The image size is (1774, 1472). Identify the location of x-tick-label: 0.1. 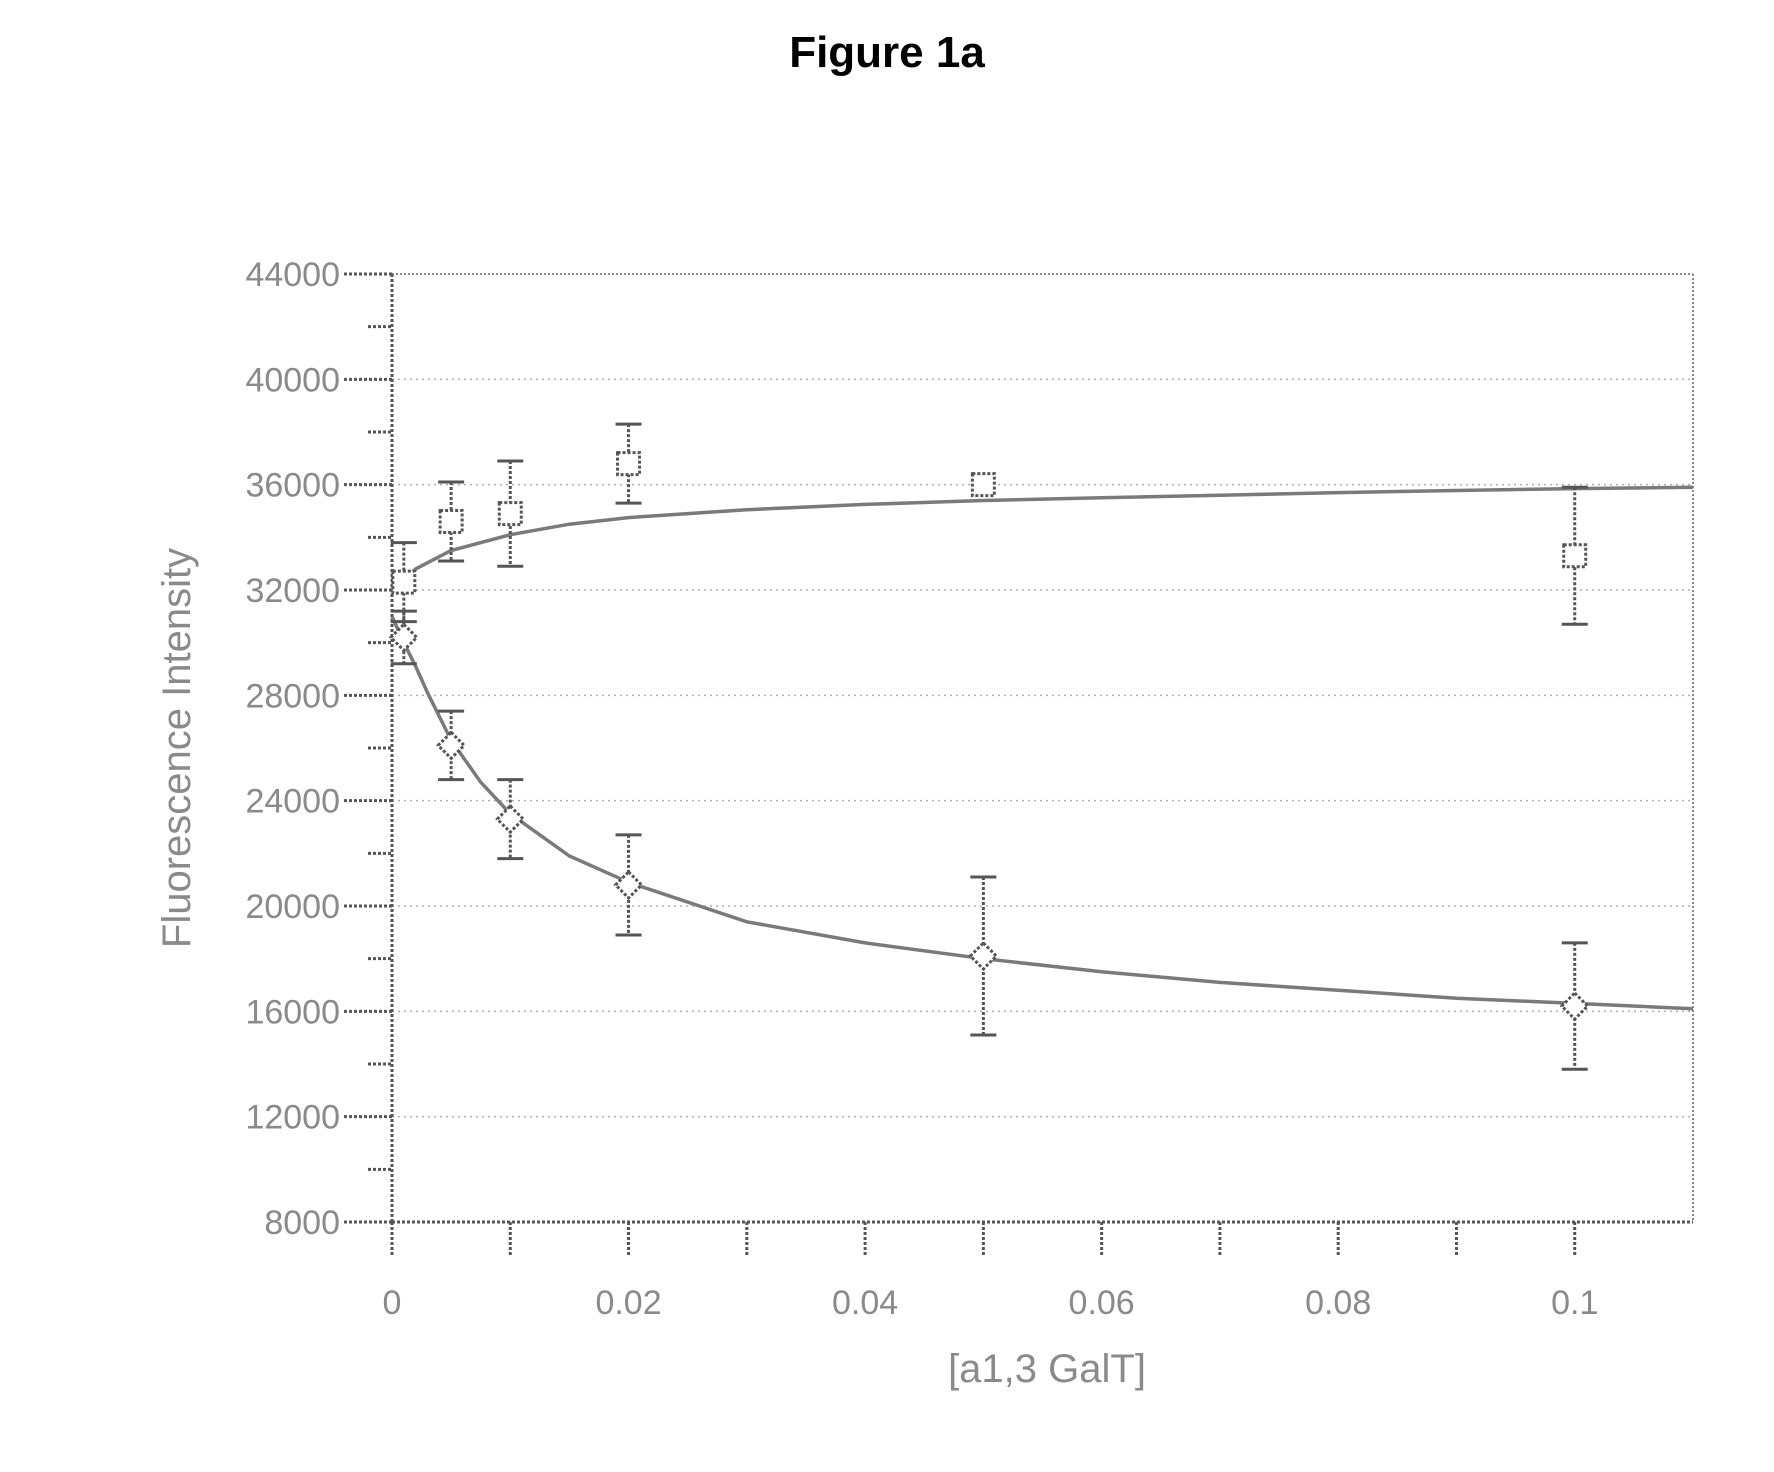
(1574, 1303).